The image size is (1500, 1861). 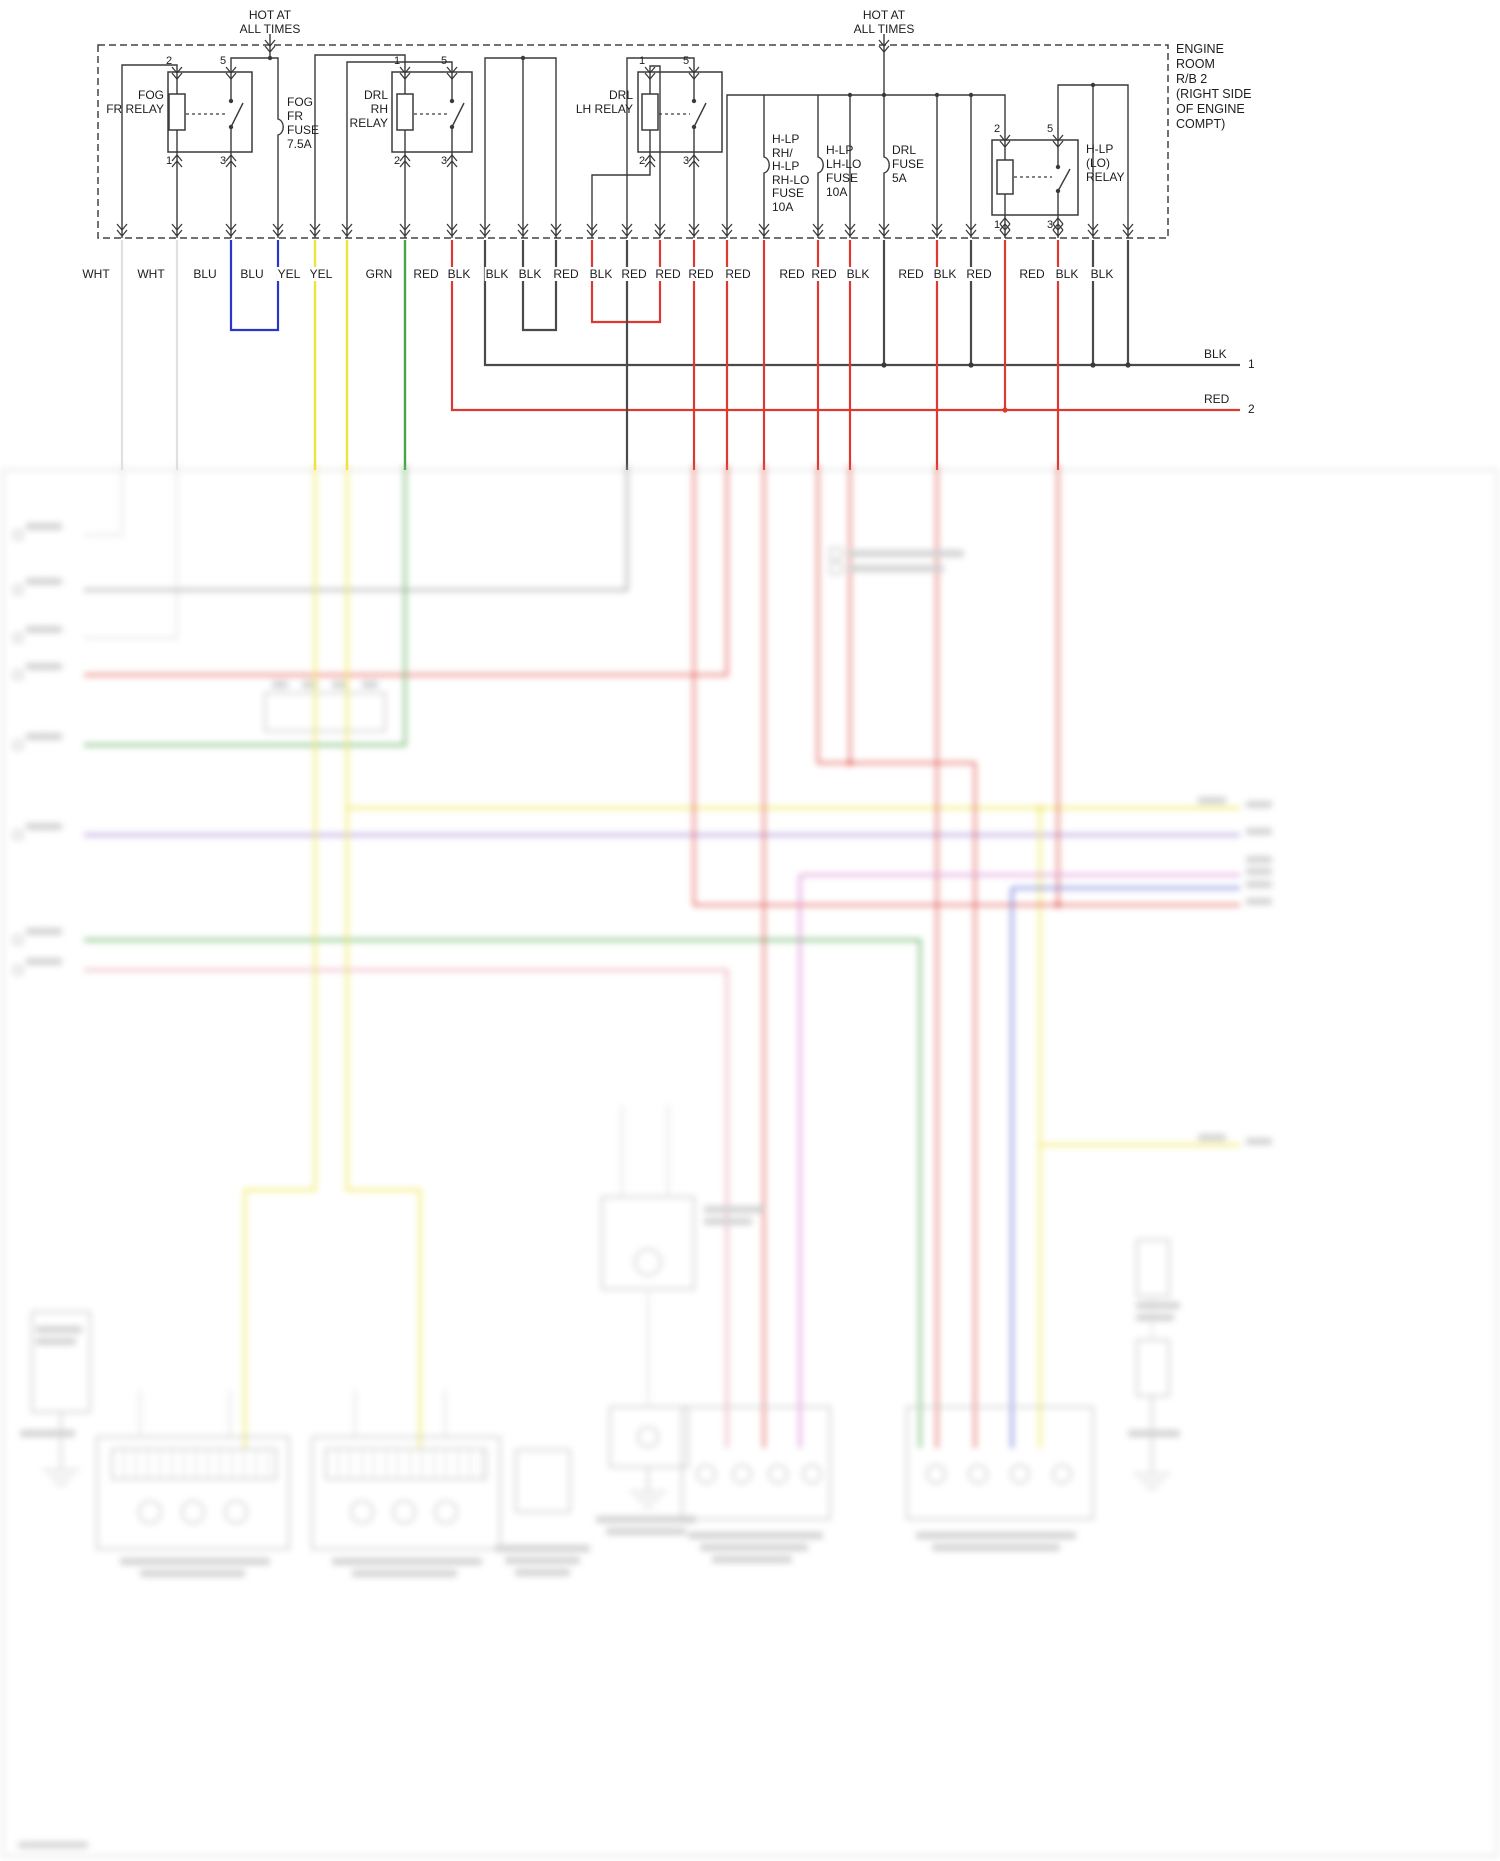 What do you see at coordinates (1000, 1478) in the screenshot?
I see `headlight-assembly-rh` at bounding box center [1000, 1478].